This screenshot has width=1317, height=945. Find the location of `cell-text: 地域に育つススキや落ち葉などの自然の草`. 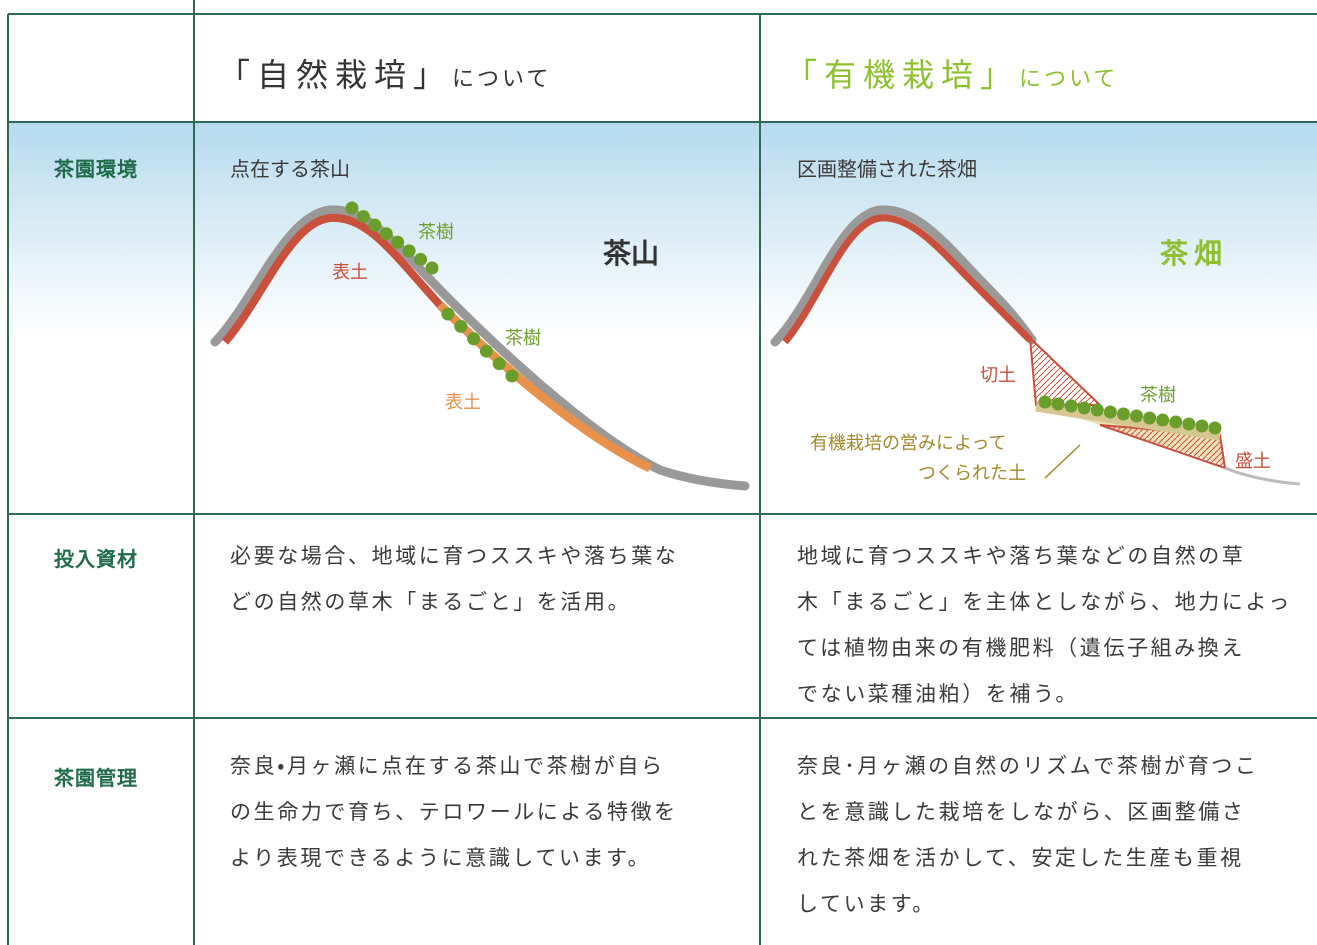

cell-text: 地域に育つススキや落ち葉などの自然の草 is located at coordinates (1021, 556).